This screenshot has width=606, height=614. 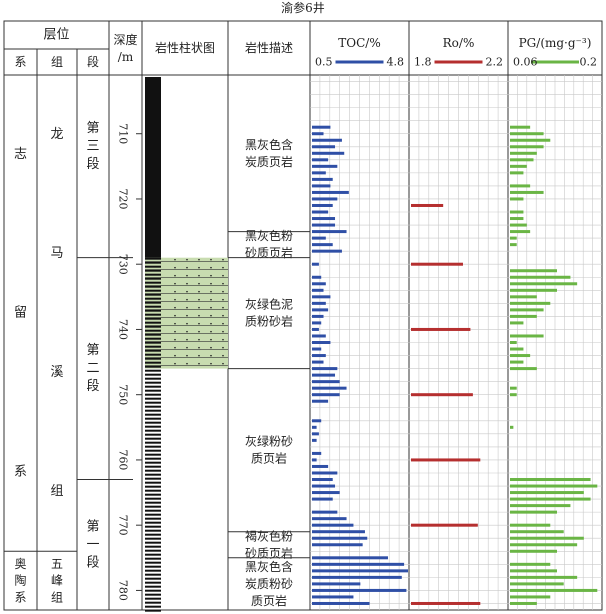 What do you see at coordinates (20, 154) in the screenshot?
I see `system-char: 志` at bounding box center [20, 154].